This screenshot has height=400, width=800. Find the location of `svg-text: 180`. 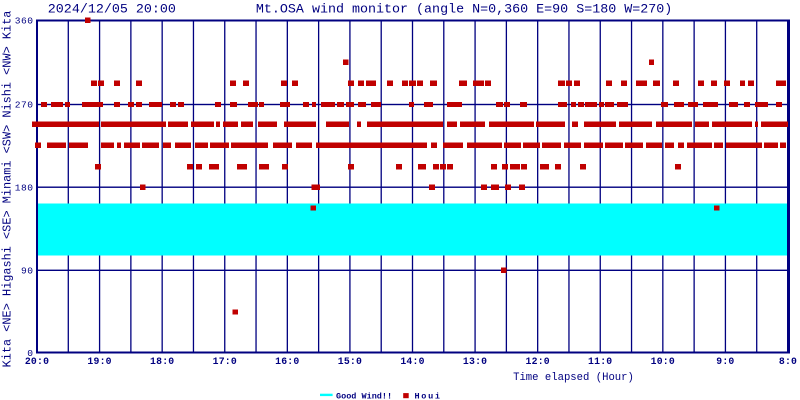

svg-text: 180 is located at coordinates (24, 188).